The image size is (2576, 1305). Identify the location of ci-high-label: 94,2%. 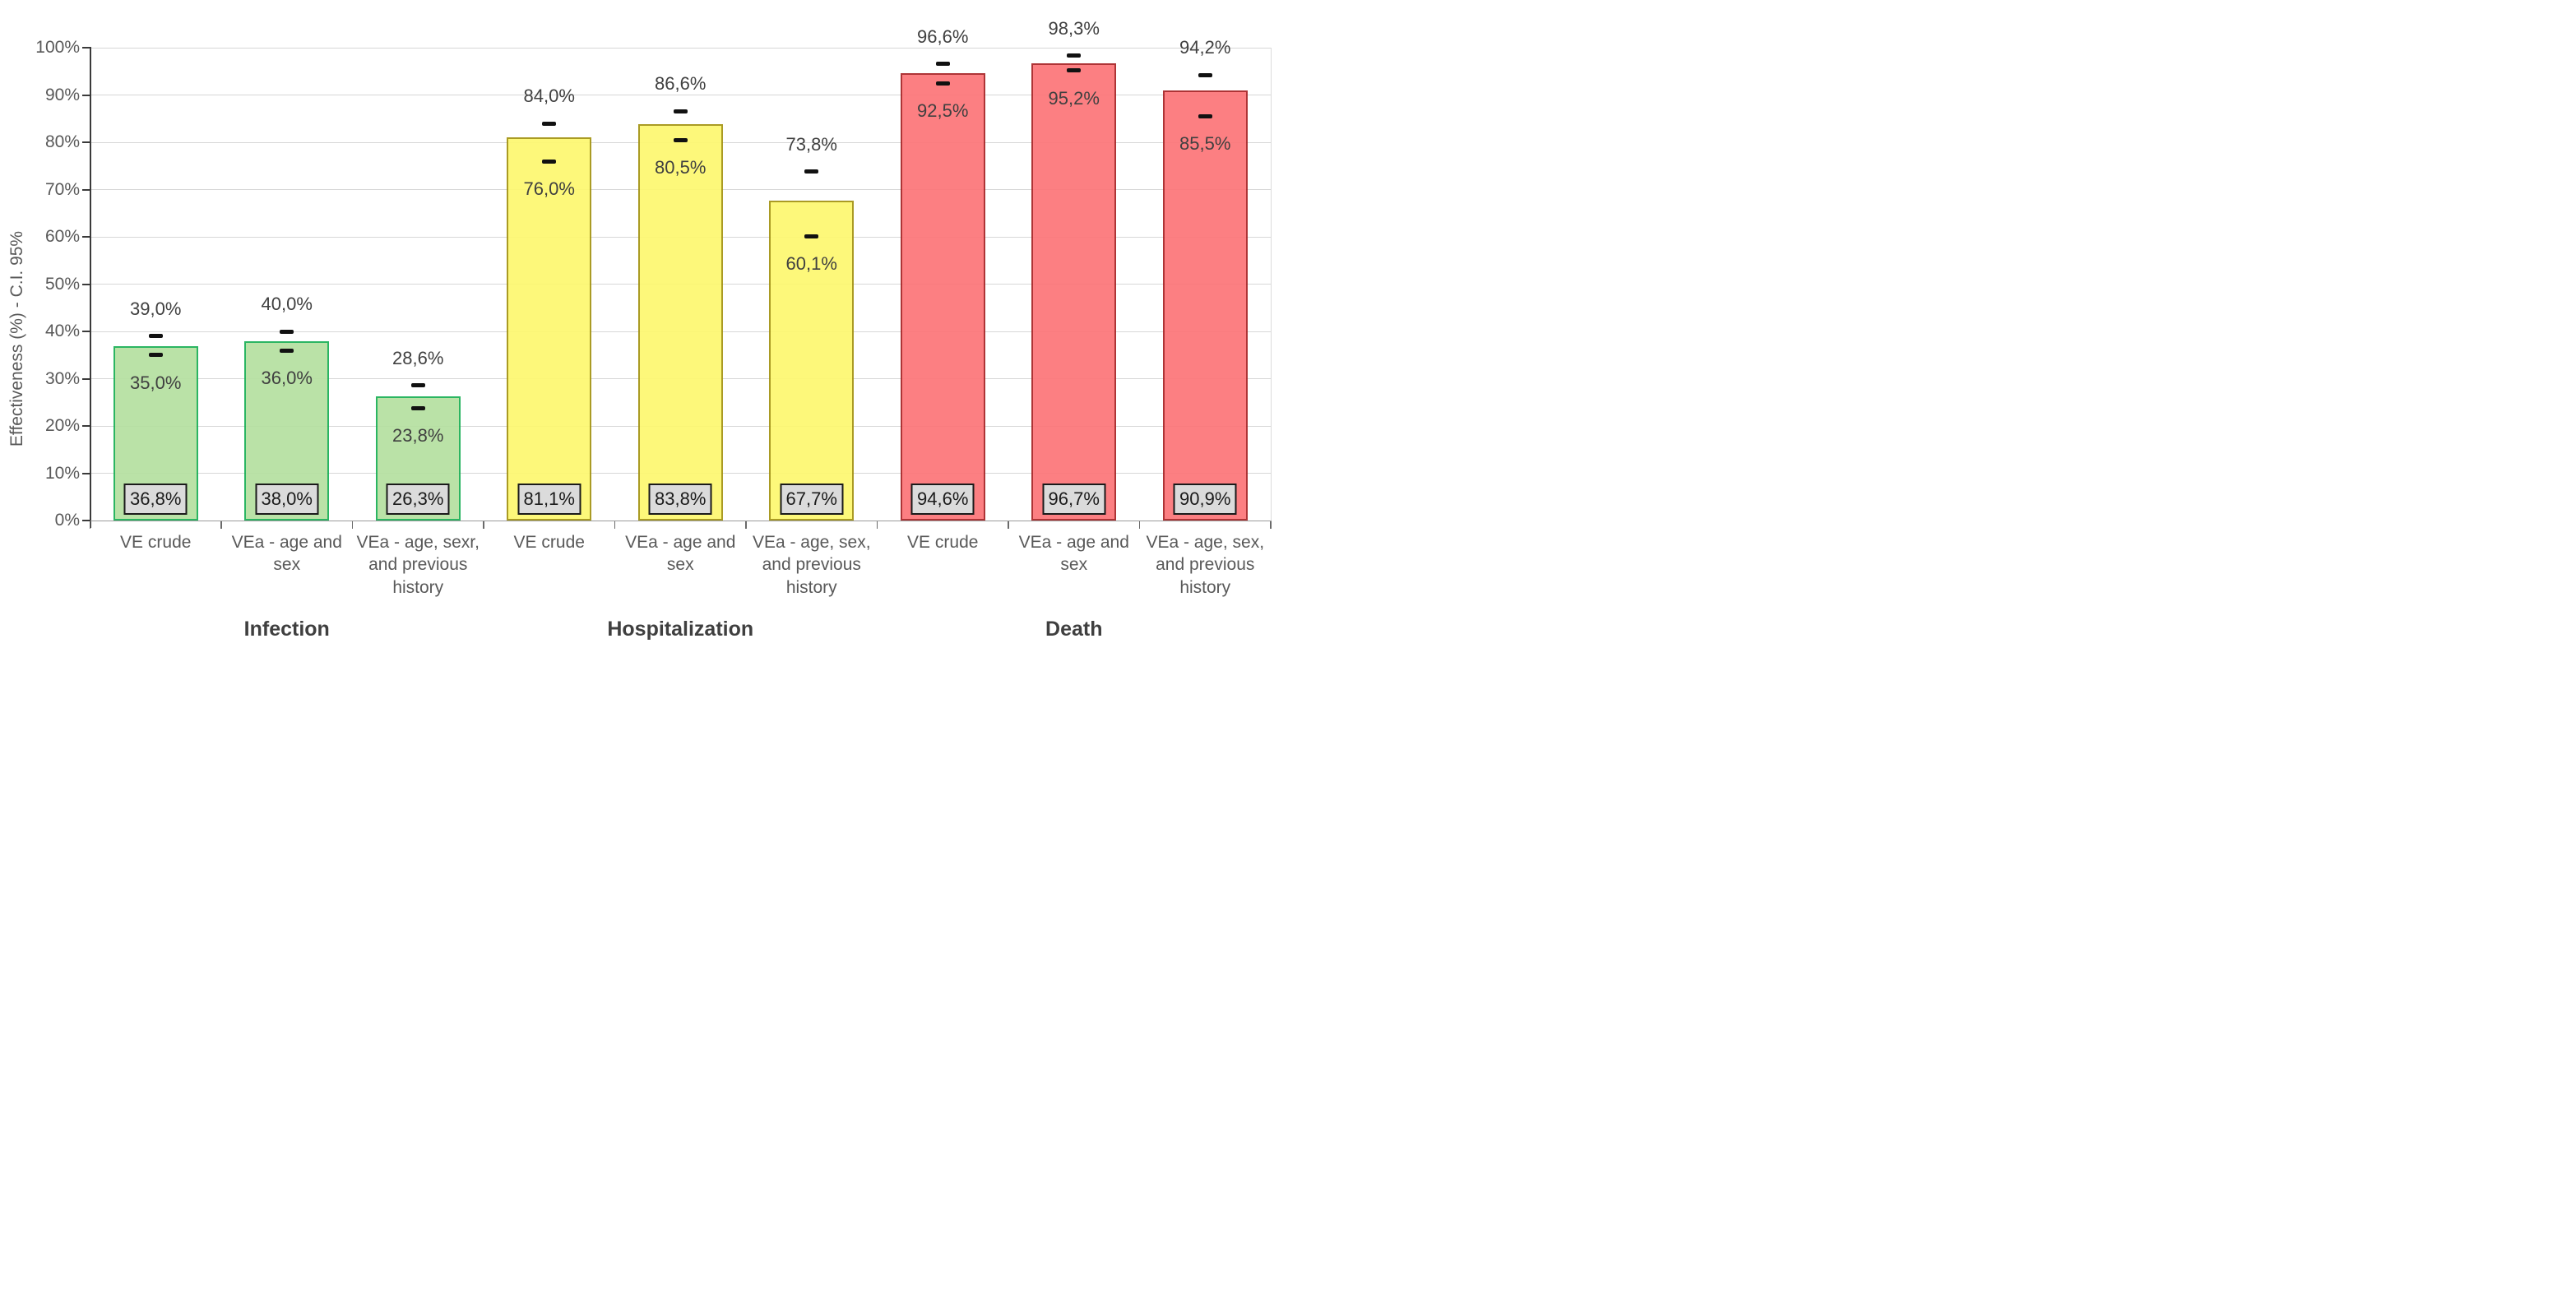
(1205, 47).